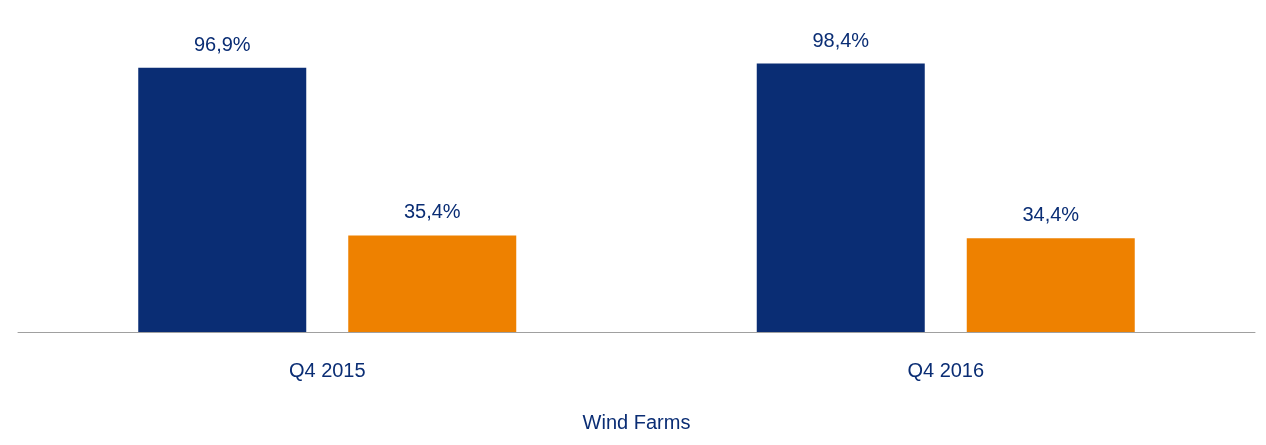 The image size is (1266, 445). What do you see at coordinates (222, 43) in the screenshot?
I see `data-label: 96,9%` at bounding box center [222, 43].